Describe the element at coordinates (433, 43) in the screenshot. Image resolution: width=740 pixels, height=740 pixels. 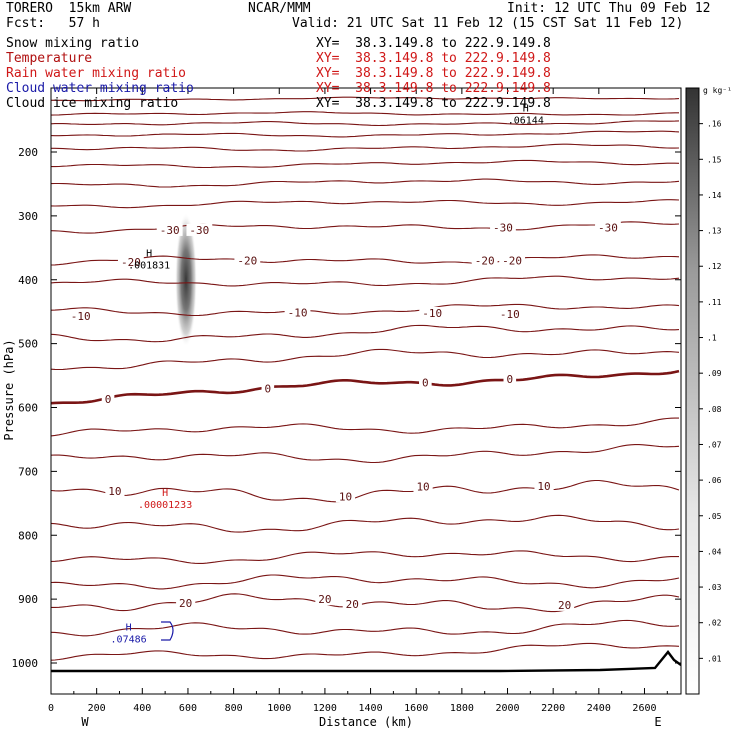
I see `legend-snow-xy: XY= 38.3.149.8 to 222.9.149.8` at that location.